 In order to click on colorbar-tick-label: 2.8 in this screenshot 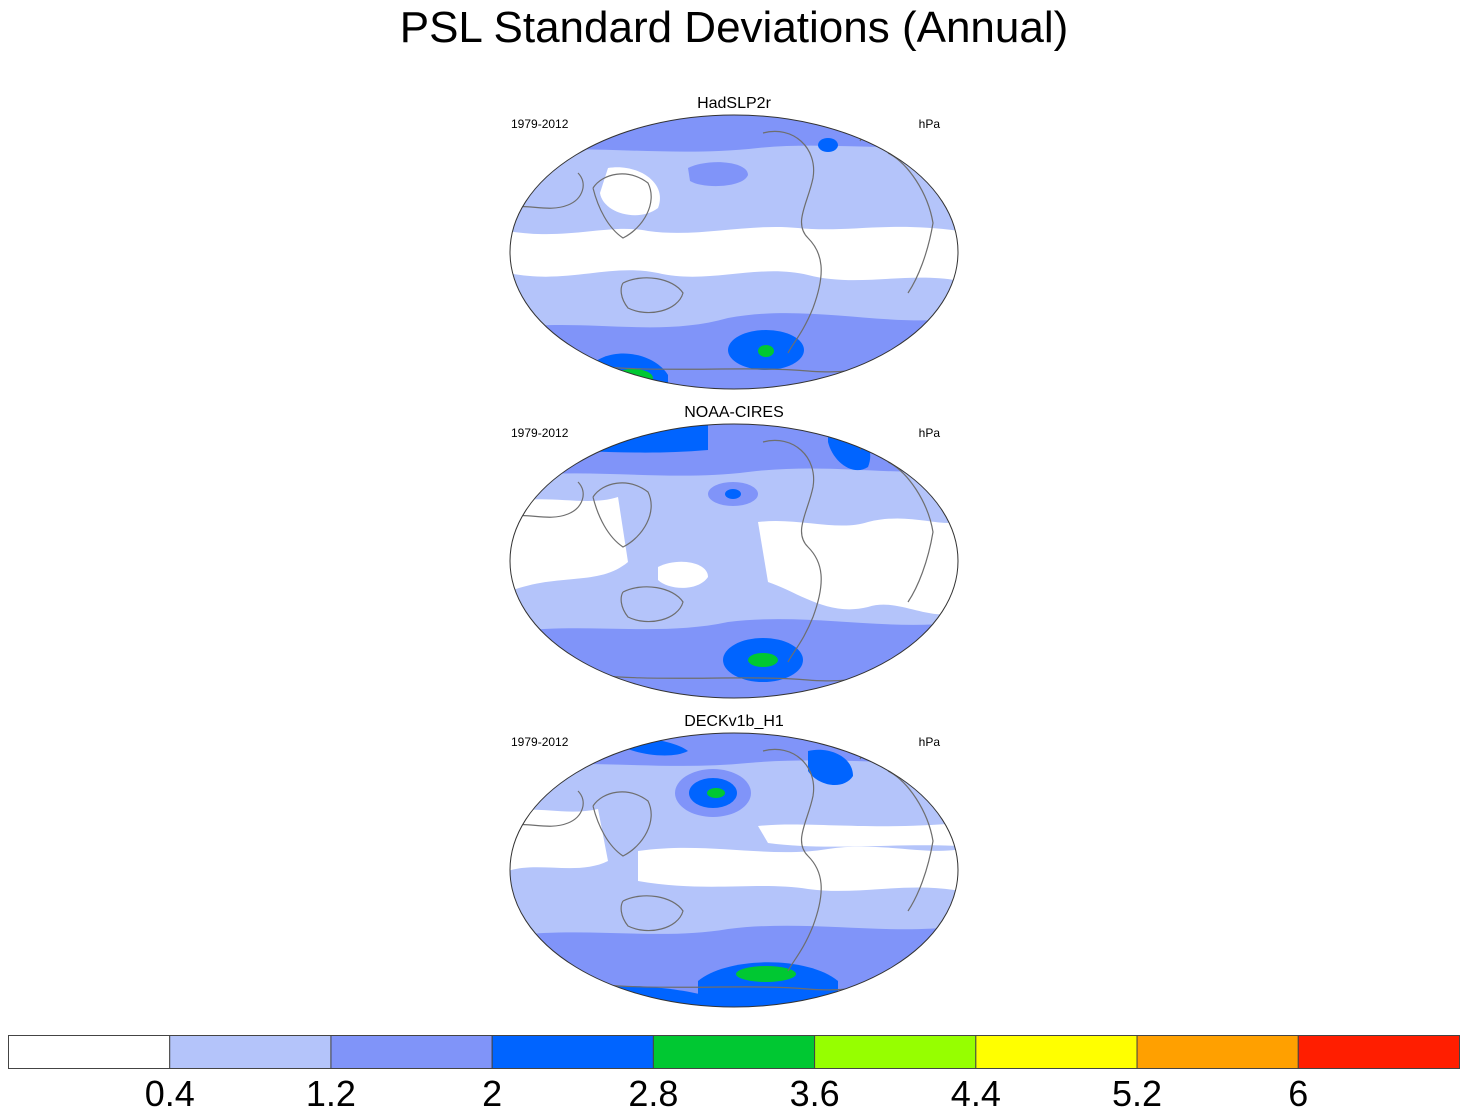, I will do `click(653, 1093)`.